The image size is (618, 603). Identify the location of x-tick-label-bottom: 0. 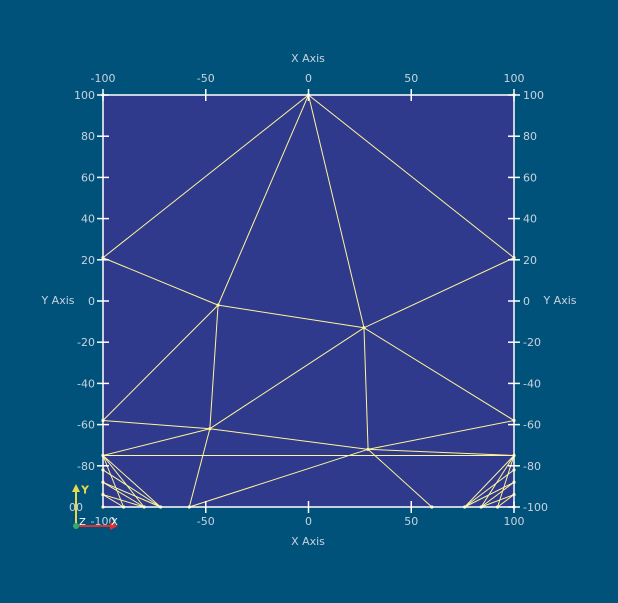
(308, 521).